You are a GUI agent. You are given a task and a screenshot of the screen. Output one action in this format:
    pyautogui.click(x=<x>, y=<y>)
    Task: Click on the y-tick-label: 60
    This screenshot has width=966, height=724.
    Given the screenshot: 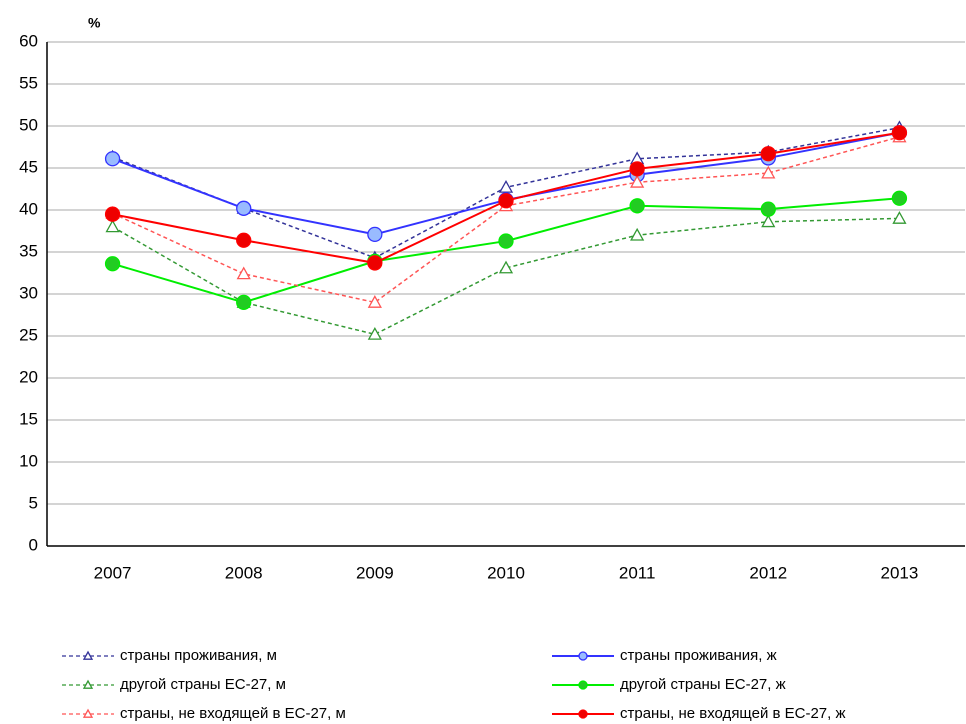 What is the action you would take?
    pyautogui.click(x=28, y=40)
    